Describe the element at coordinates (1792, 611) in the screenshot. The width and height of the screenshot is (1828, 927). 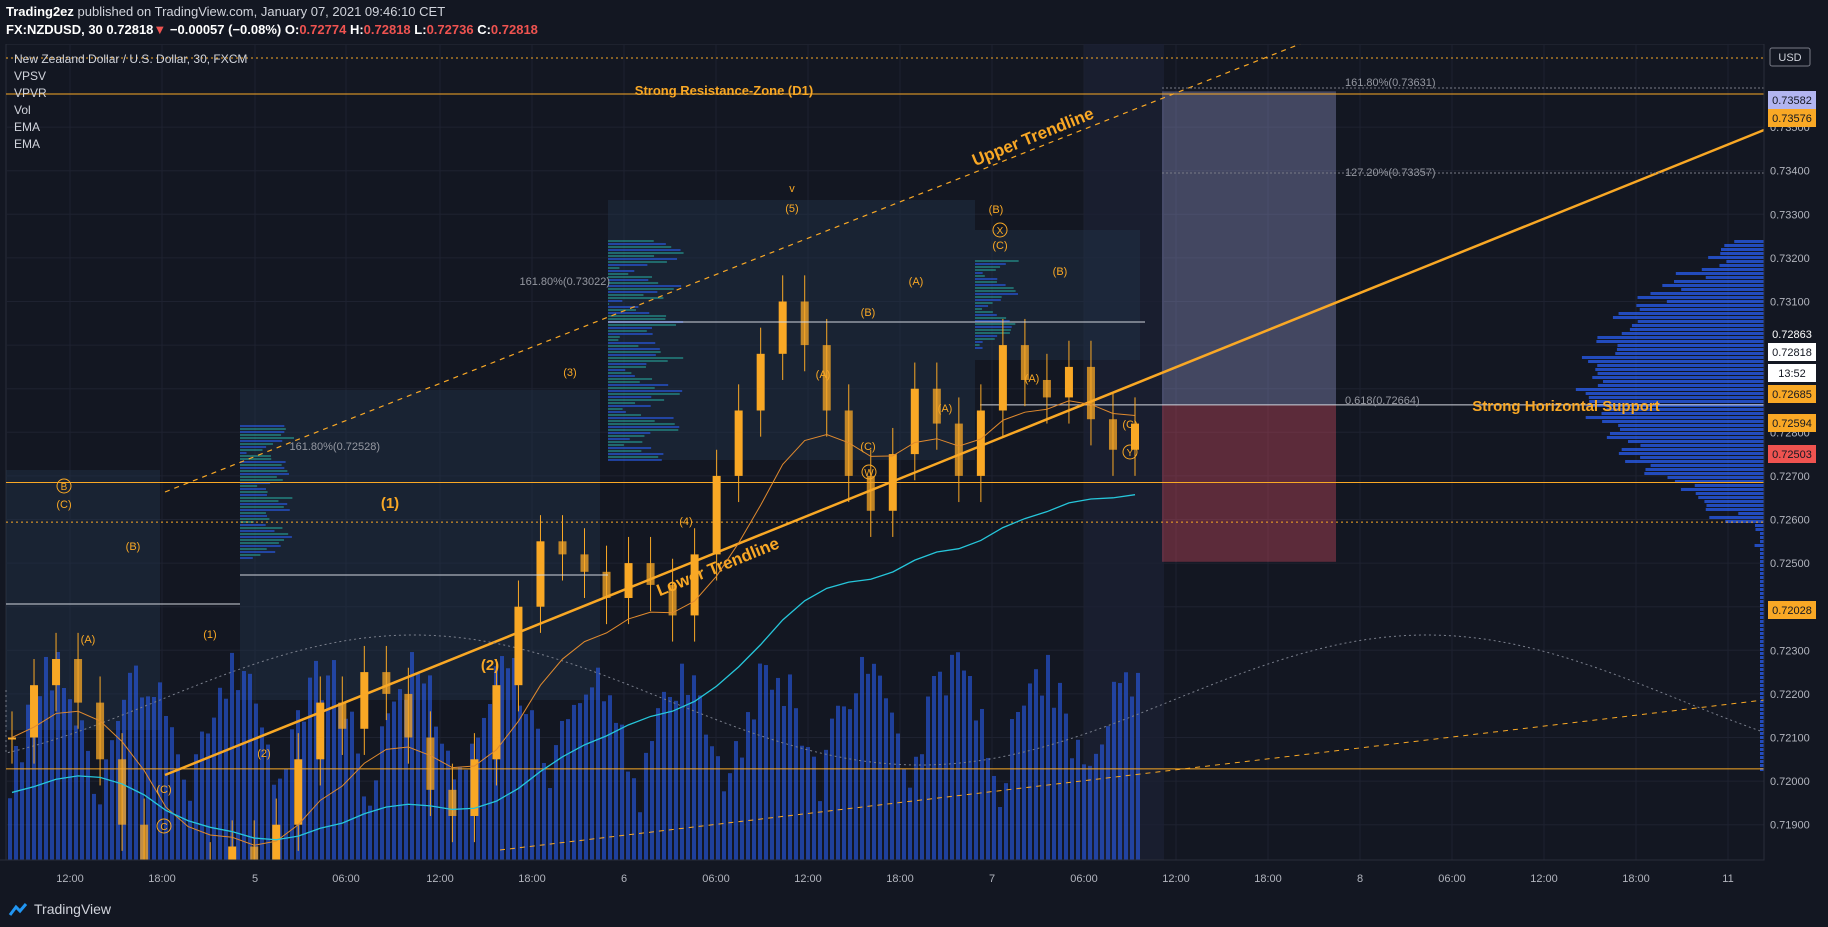
I see `price-tag-label: 0.72028` at that location.